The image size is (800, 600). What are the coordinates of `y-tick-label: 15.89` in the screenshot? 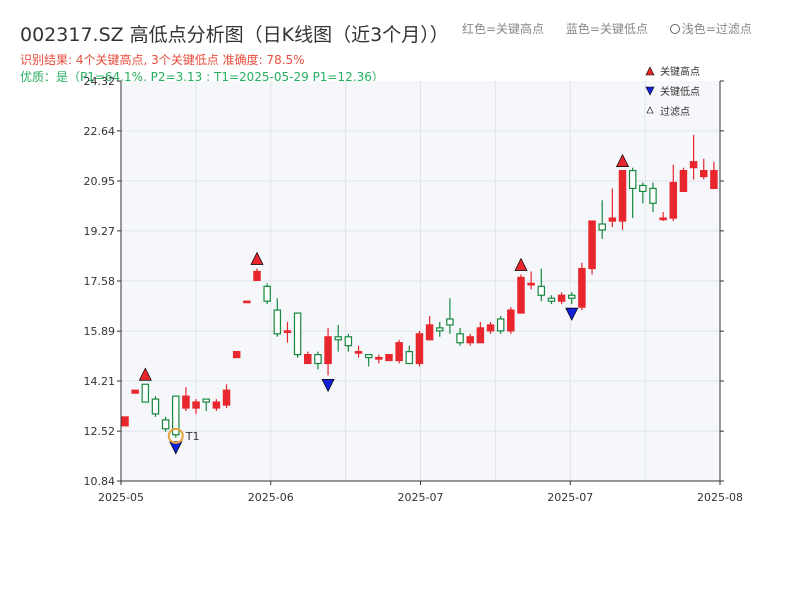 It's located at (100, 331).